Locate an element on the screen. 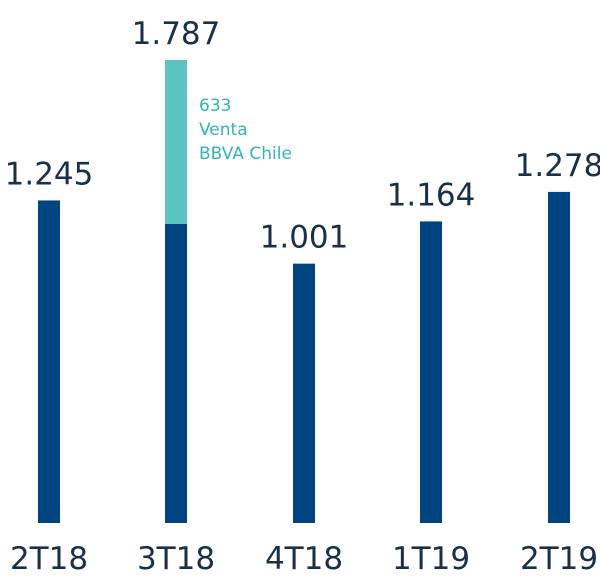  category-label-4t18: 4T18 is located at coordinates (304, 559).